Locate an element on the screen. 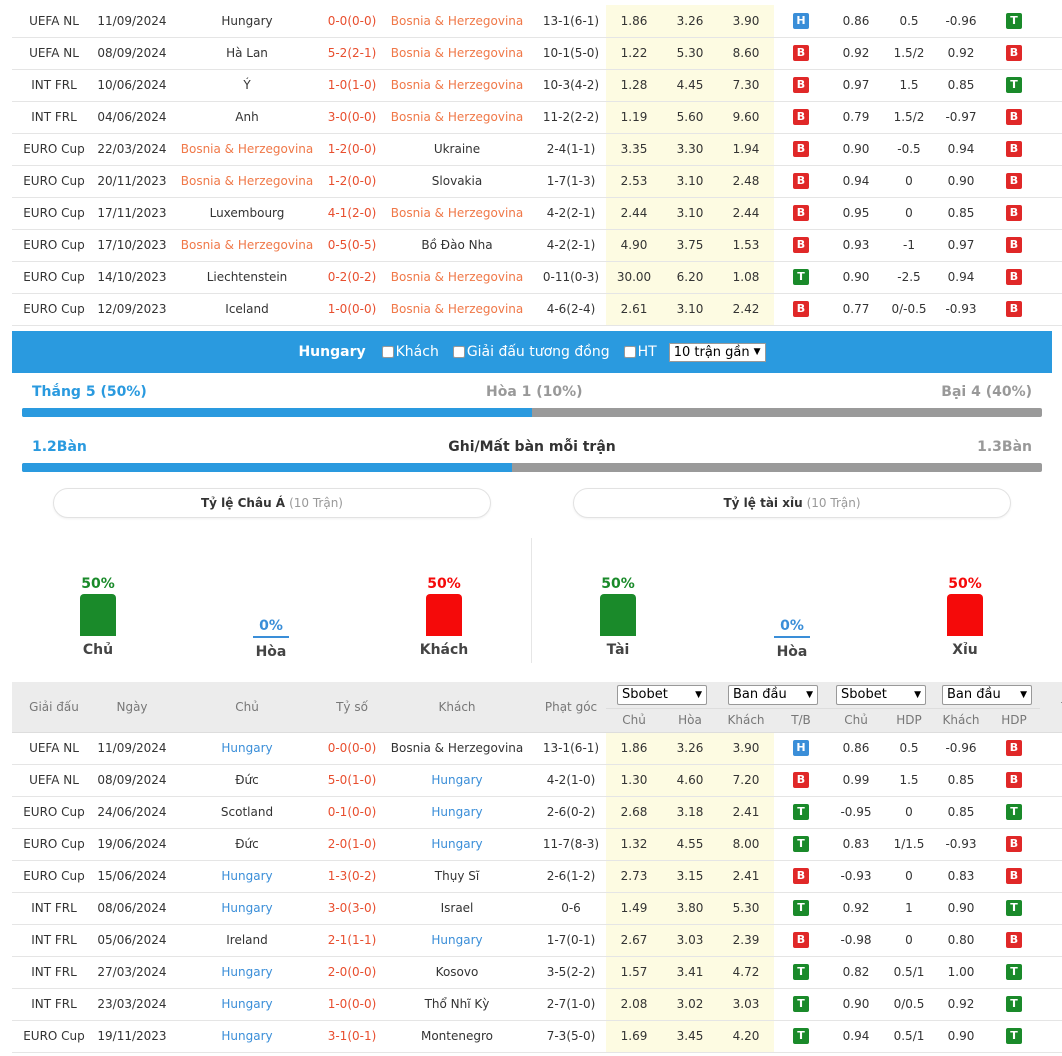  home-team-cell: Hà Lan is located at coordinates (247, 53).